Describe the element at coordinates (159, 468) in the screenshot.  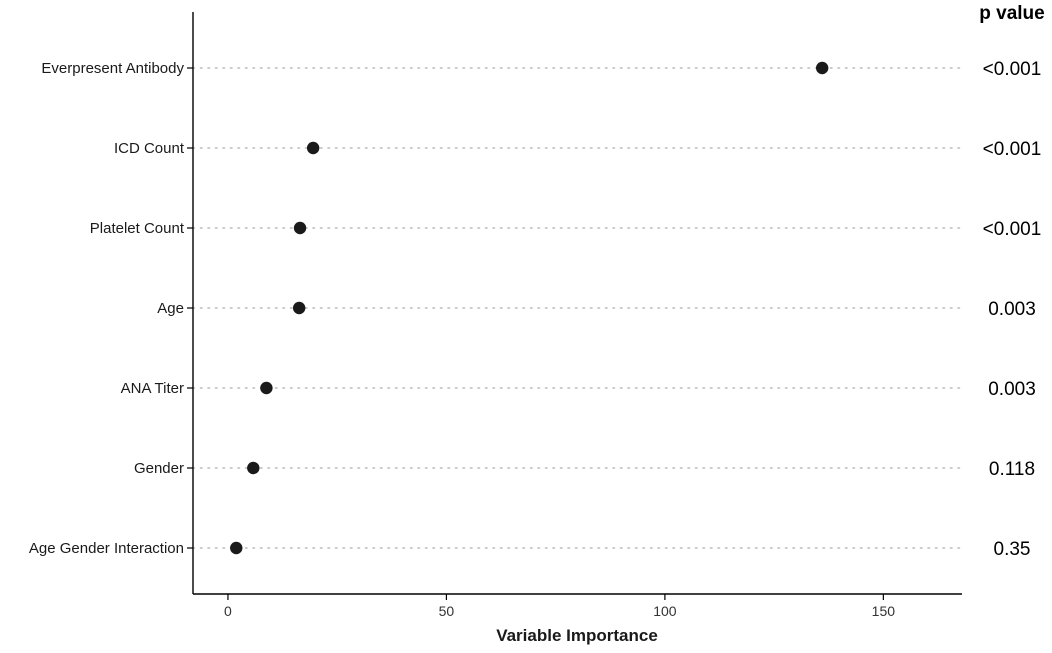
I see `category-label: Gender` at that location.